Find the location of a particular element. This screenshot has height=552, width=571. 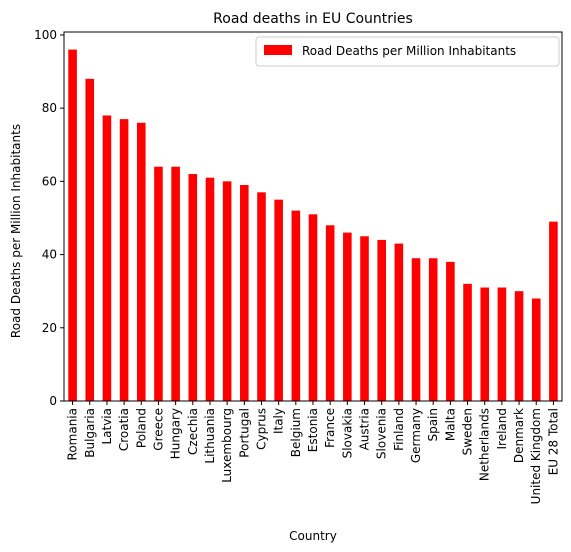

x-tick-label: United Kingdom is located at coordinates (536, 456).